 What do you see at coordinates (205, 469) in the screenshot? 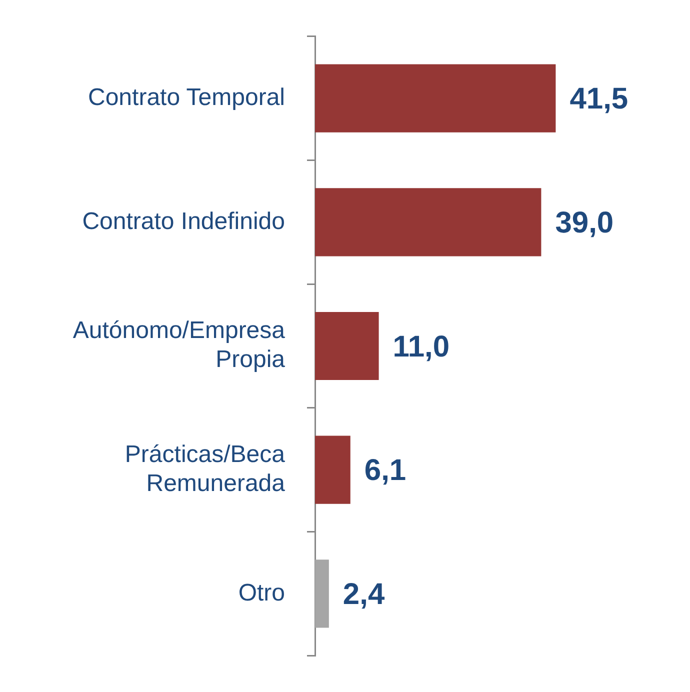
I see `y-tick-label: Prácticas/Beca Remunerada` at bounding box center [205, 469].